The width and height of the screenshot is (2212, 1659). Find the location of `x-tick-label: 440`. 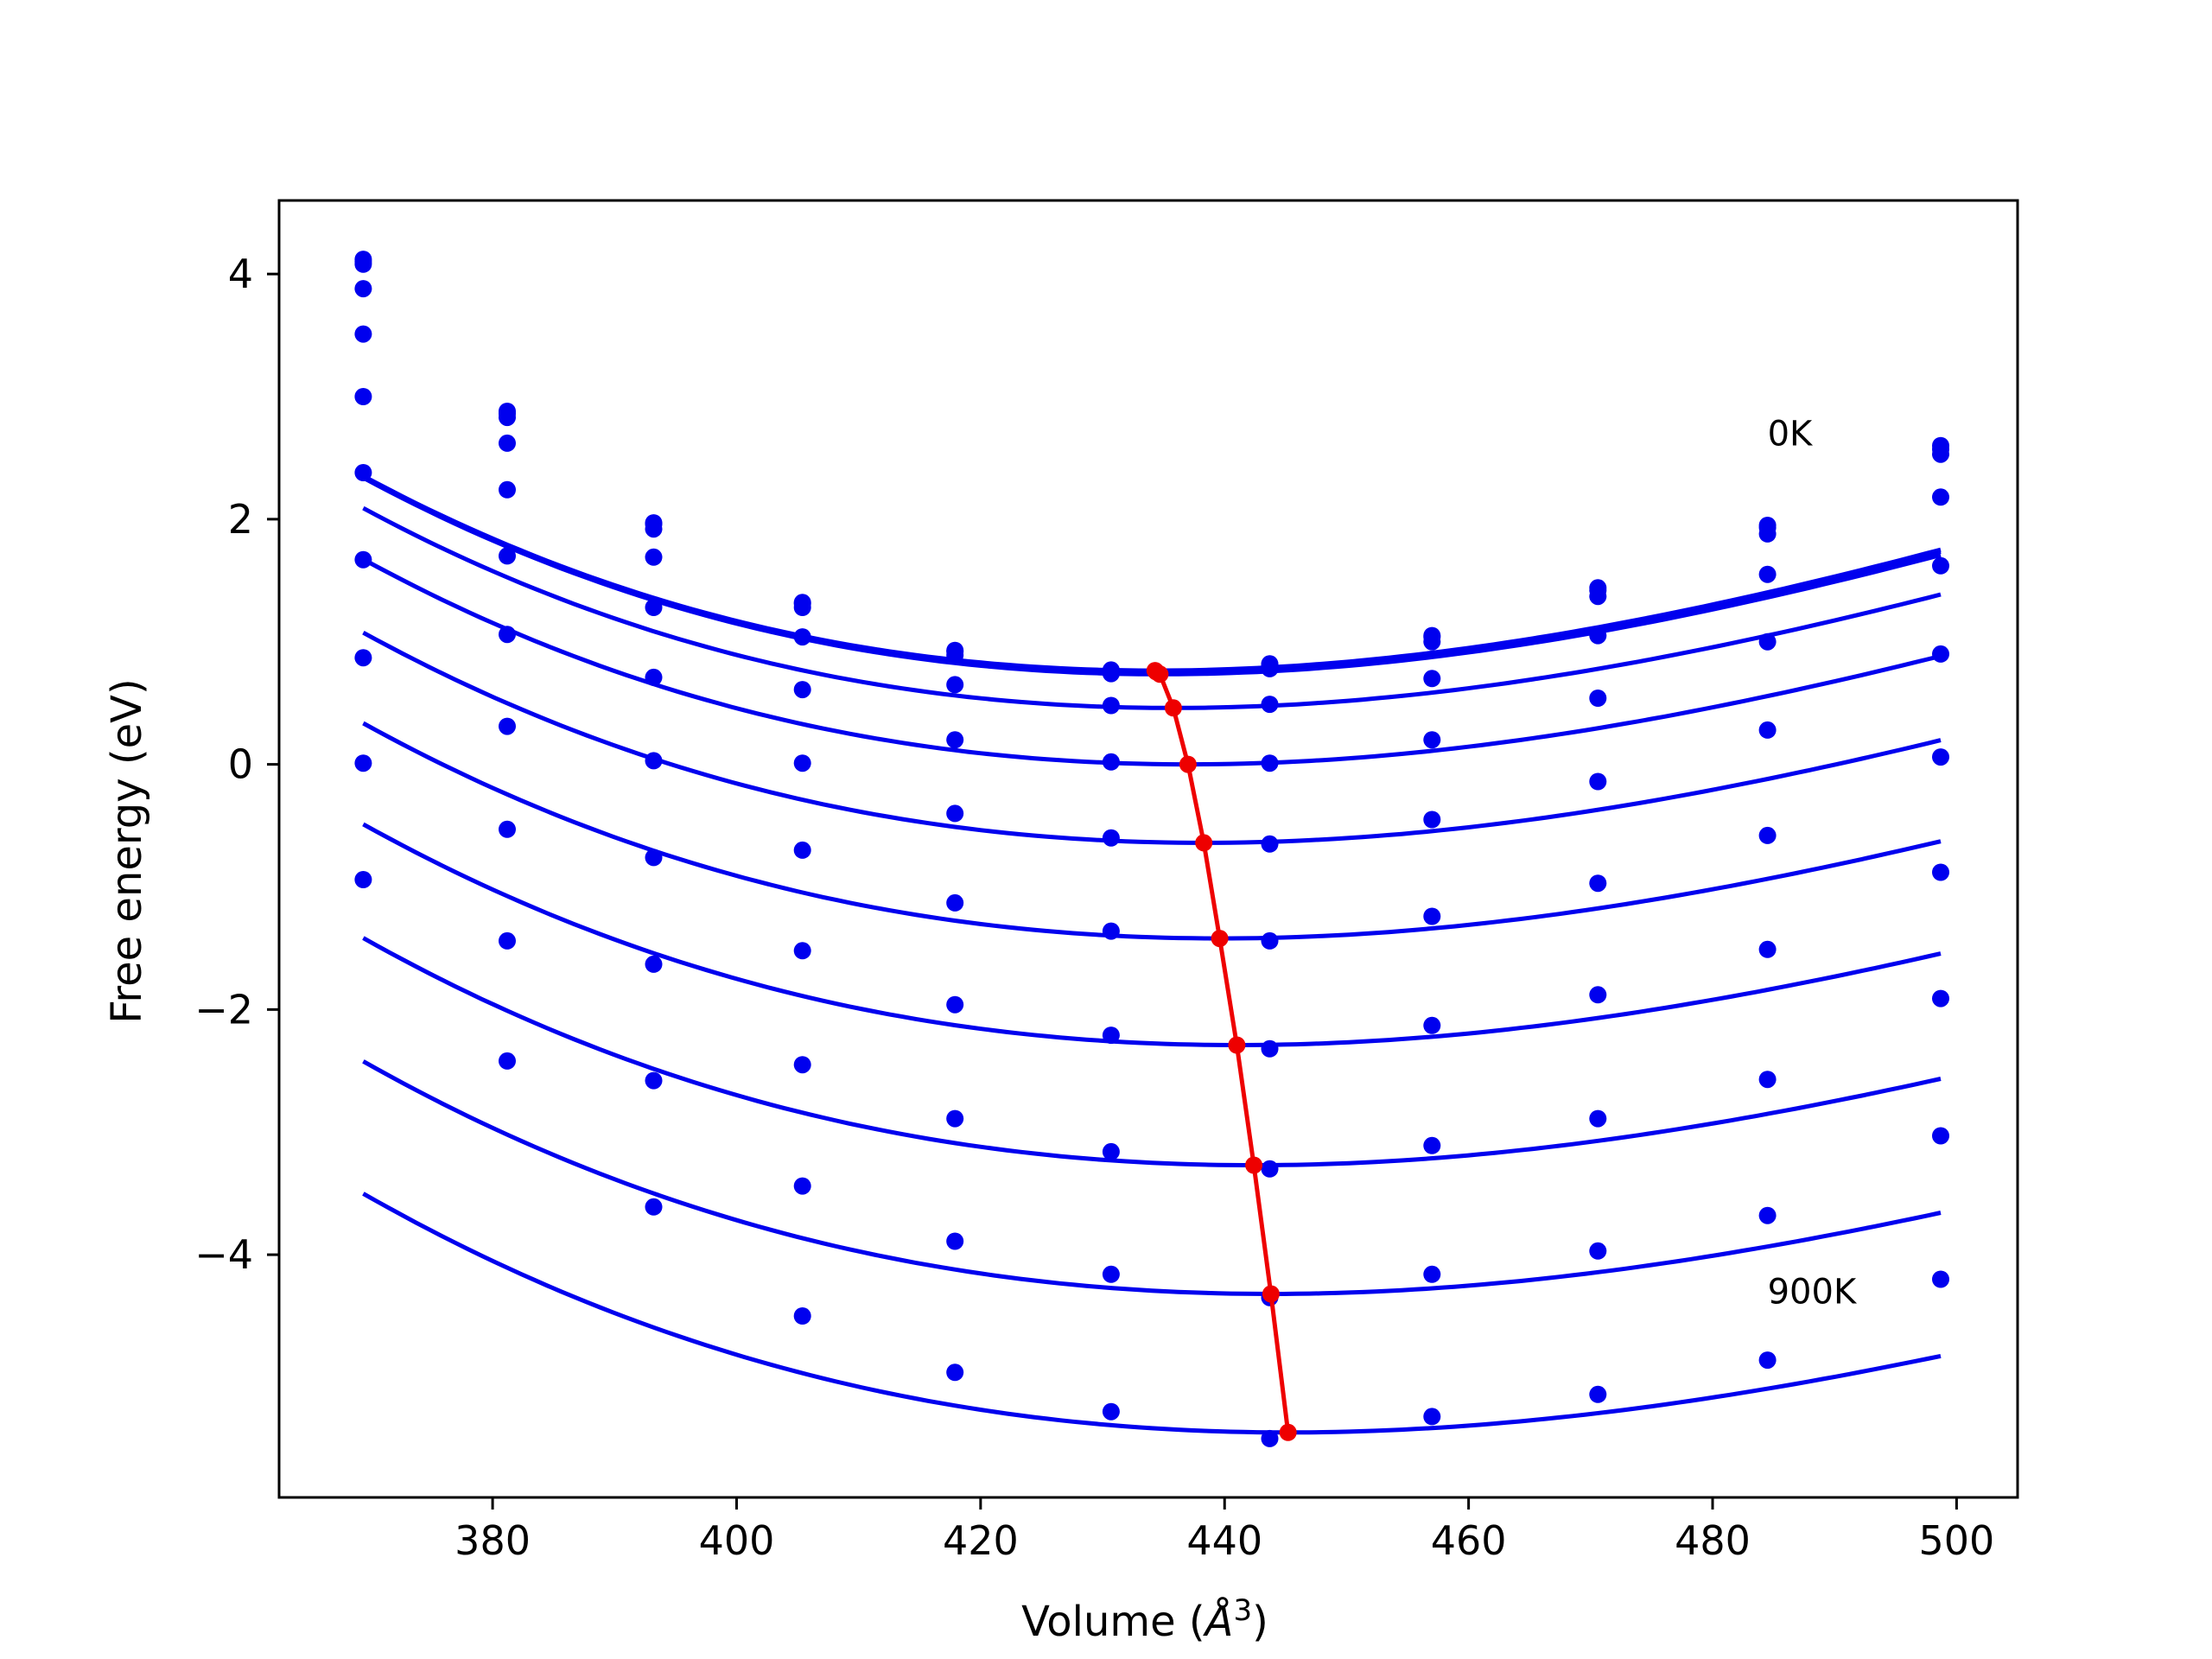

x-tick-label: 440 is located at coordinates (1224, 1540).